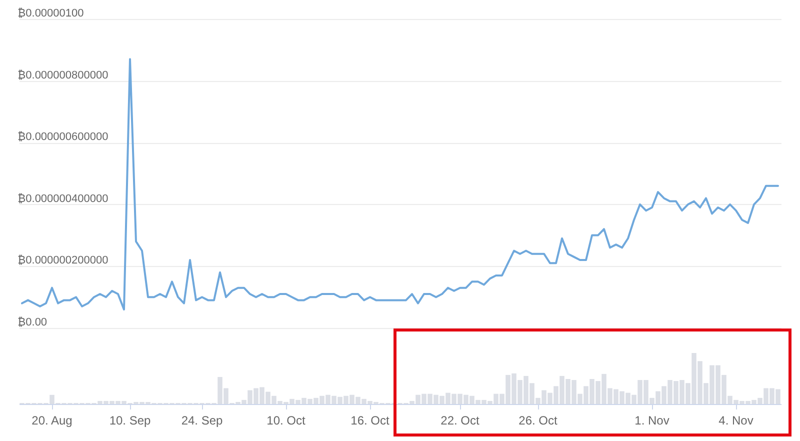  What do you see at coordinates (736, 421) in the screenshot?
I see `x-tick-label: 4. Nov` at bounding box center [736, 421].